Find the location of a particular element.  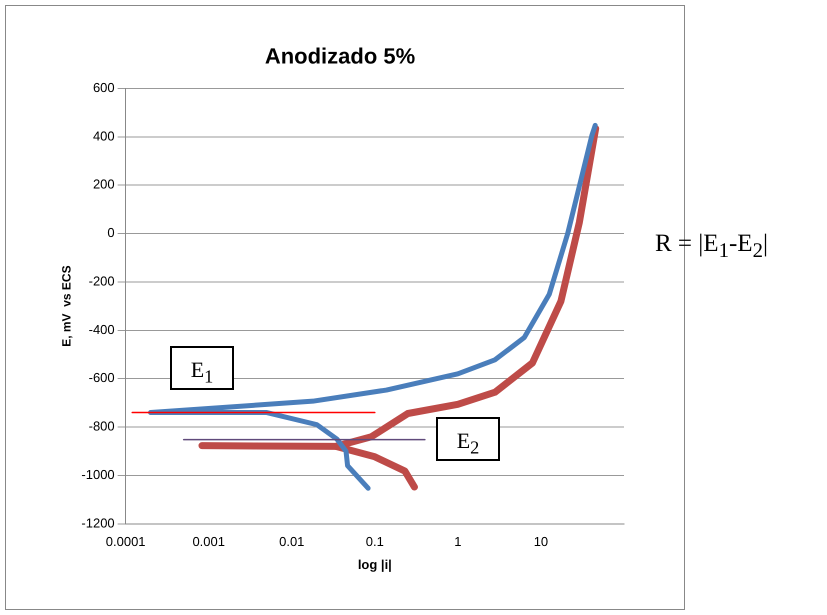

chart-title: Anodizado 5% is located at coordinates (340, 55).